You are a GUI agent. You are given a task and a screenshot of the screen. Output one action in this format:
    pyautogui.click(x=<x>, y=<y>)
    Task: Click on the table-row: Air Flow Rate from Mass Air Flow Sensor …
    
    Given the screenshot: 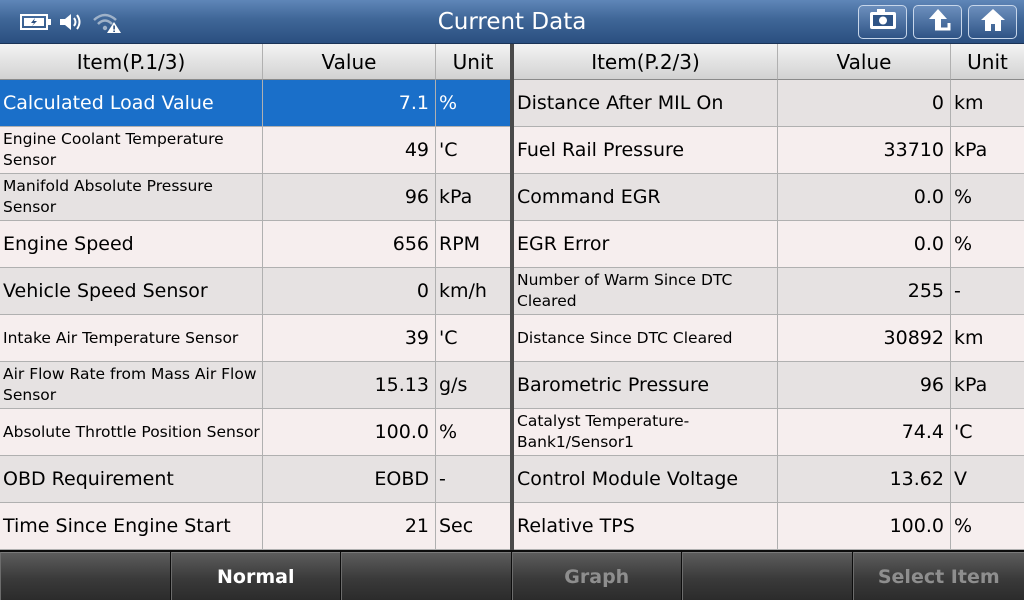 What is the action you would take?
    pyautogui.click(x=255, y=385)
    